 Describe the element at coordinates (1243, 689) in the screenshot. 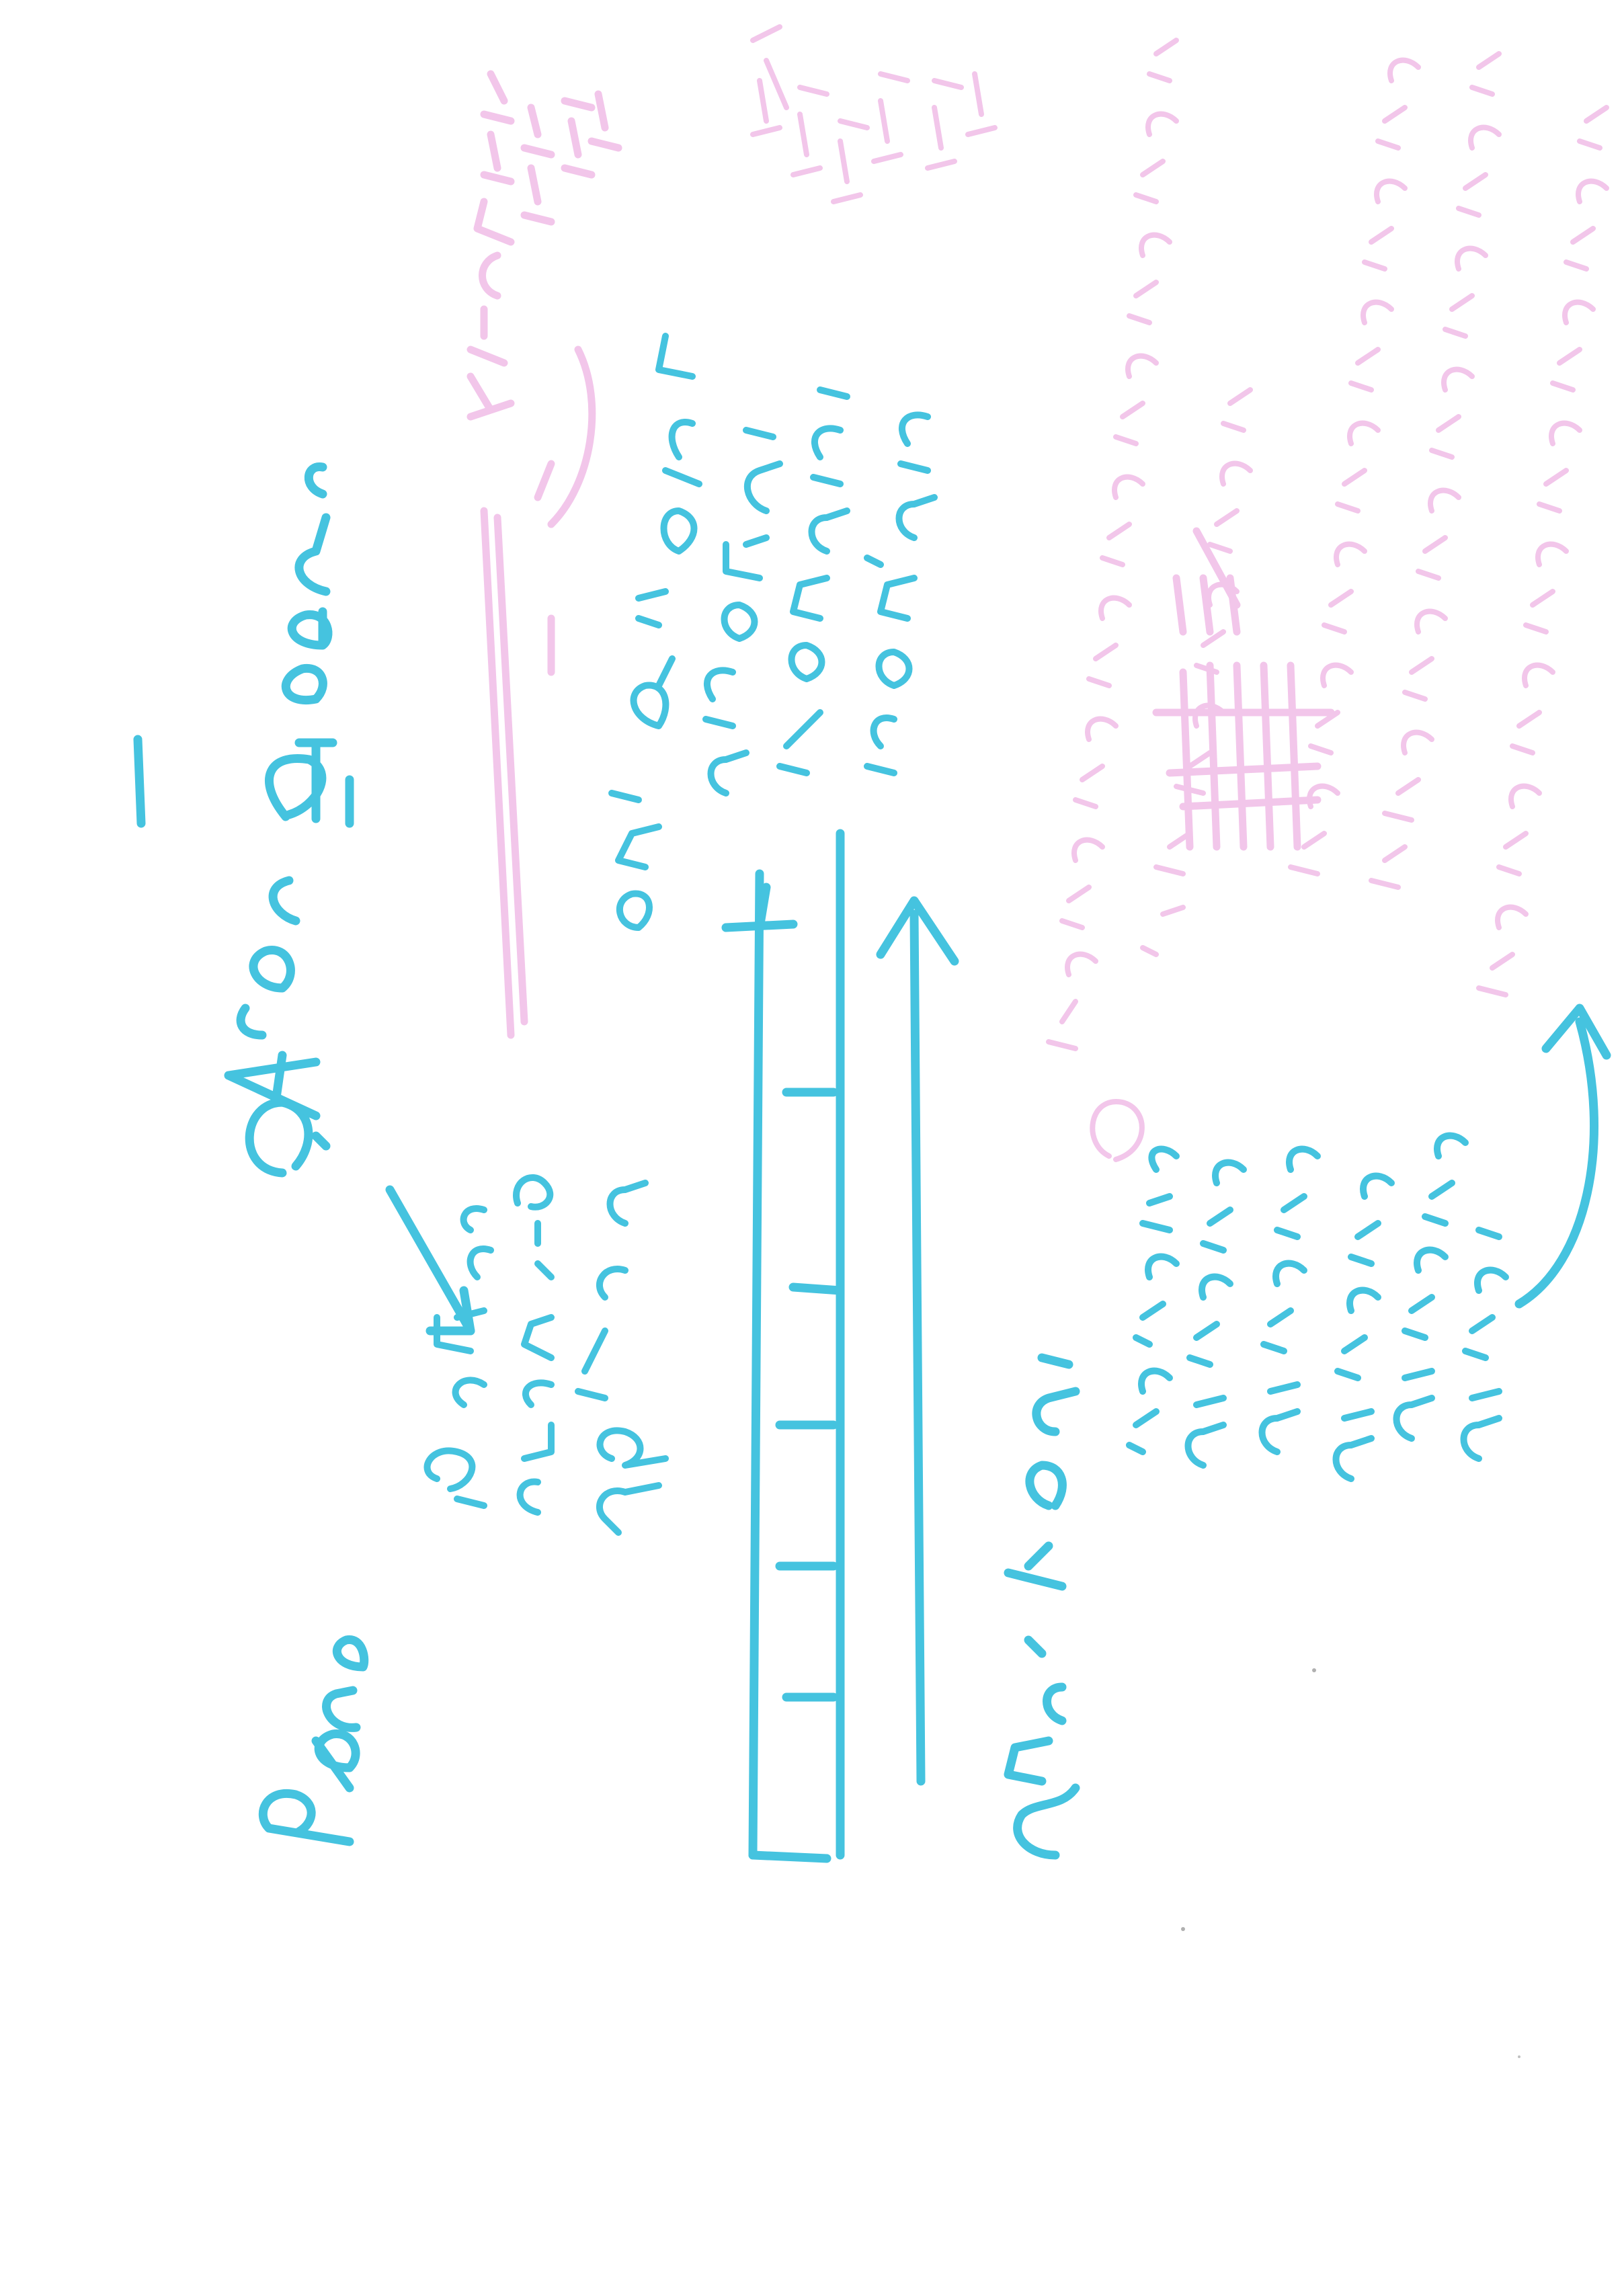

I see `faded-crossed-out` at that location.